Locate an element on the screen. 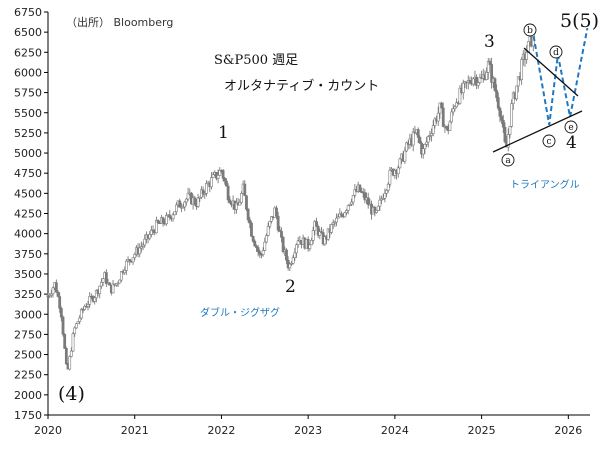 This screenshot has width=604, height=451. wave-label: (4) is located at coordinates (71, 394).